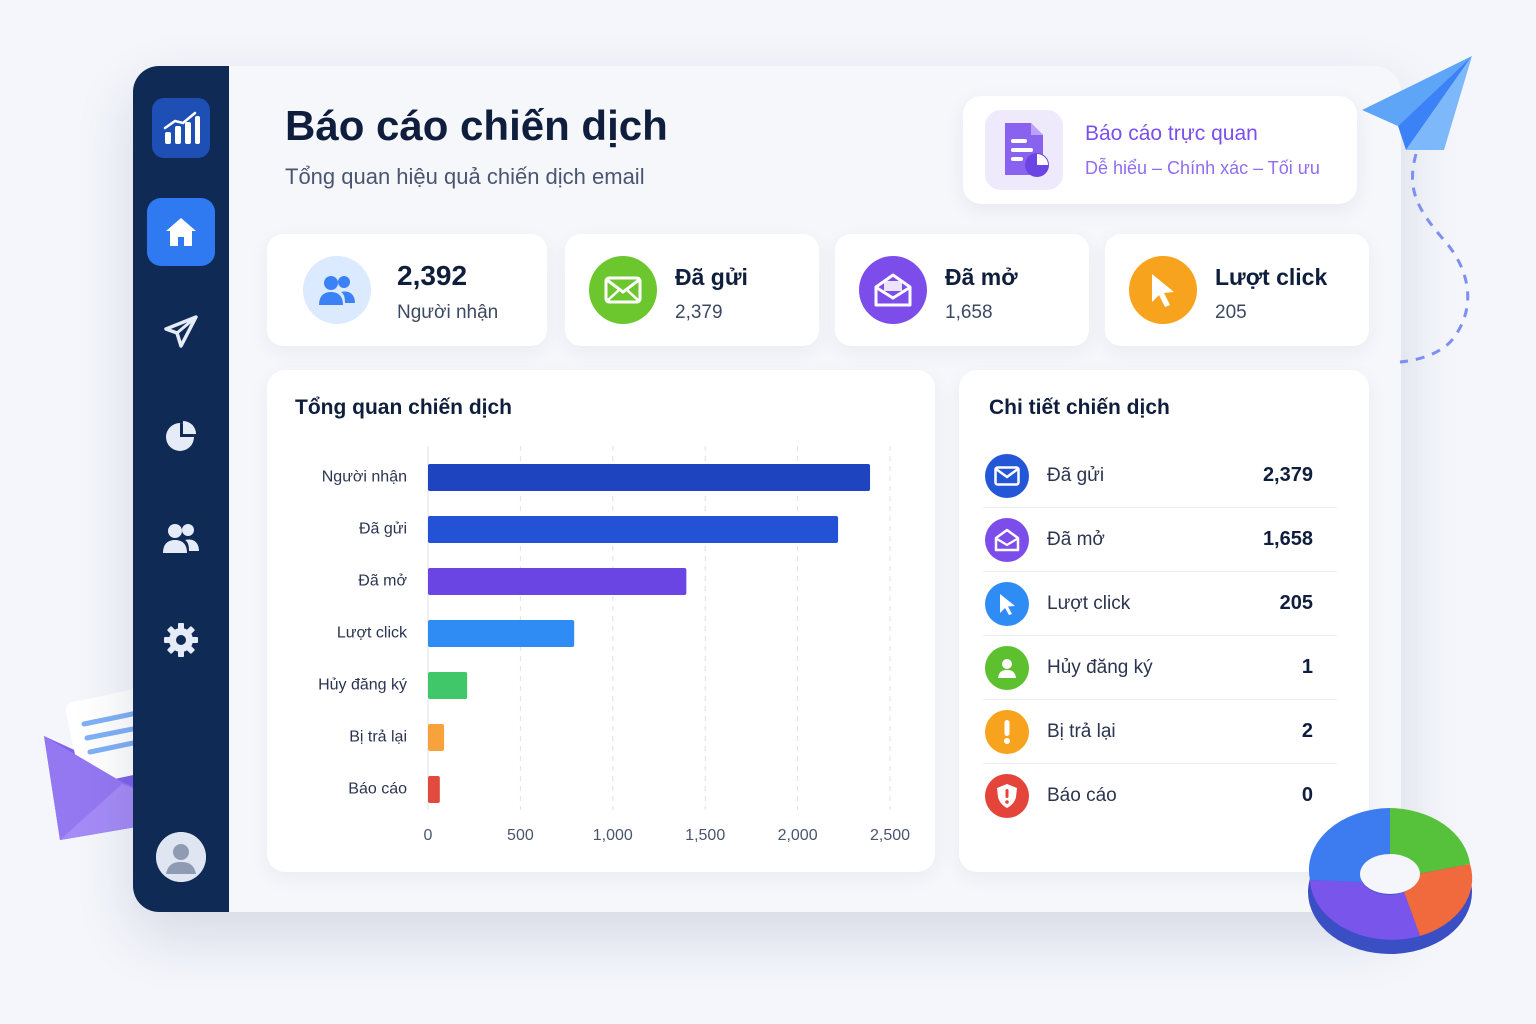 The height and width of the screenshot is (1024, 1536). Describe the element at coordinates (362, 685) in the screenshot. I see `y-category-label: Hủy đăng ký` at that location.